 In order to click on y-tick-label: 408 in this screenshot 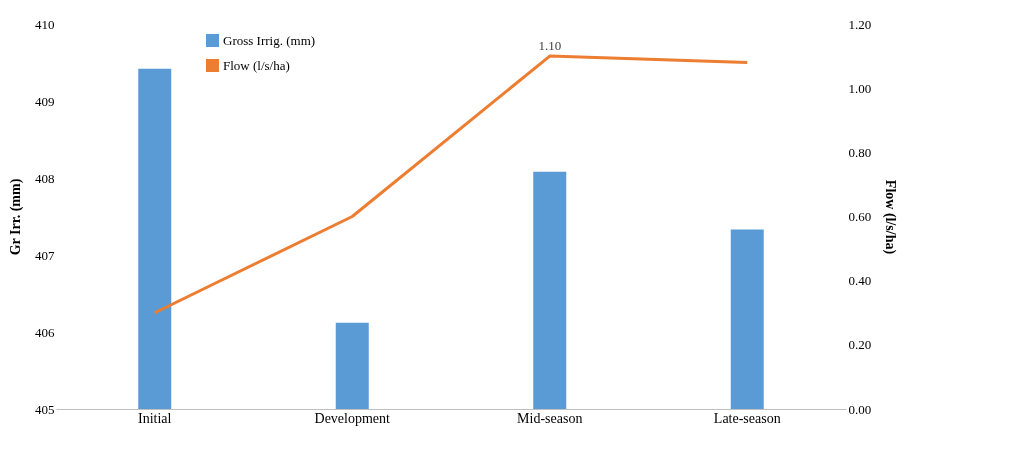, I will do `click(45, 178)`.